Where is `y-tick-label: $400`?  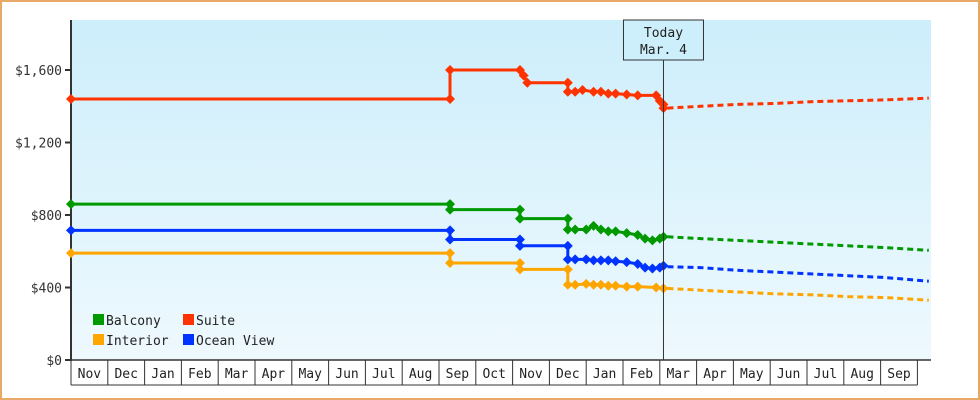 y-tick-label: $400 is located at coordinates (46, 289).